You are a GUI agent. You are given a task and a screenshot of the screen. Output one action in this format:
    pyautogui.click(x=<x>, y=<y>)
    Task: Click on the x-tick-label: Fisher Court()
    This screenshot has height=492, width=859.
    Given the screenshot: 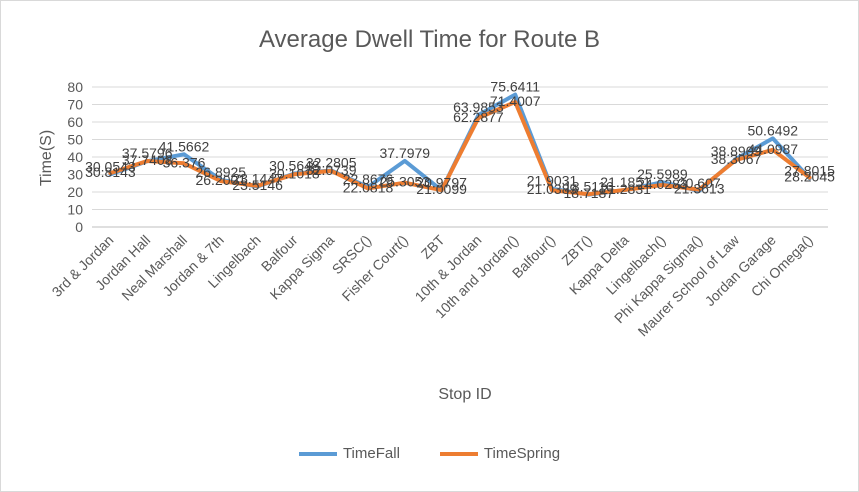 What is the action you would take?
    pyautogui.click(x=375, y=268)
    